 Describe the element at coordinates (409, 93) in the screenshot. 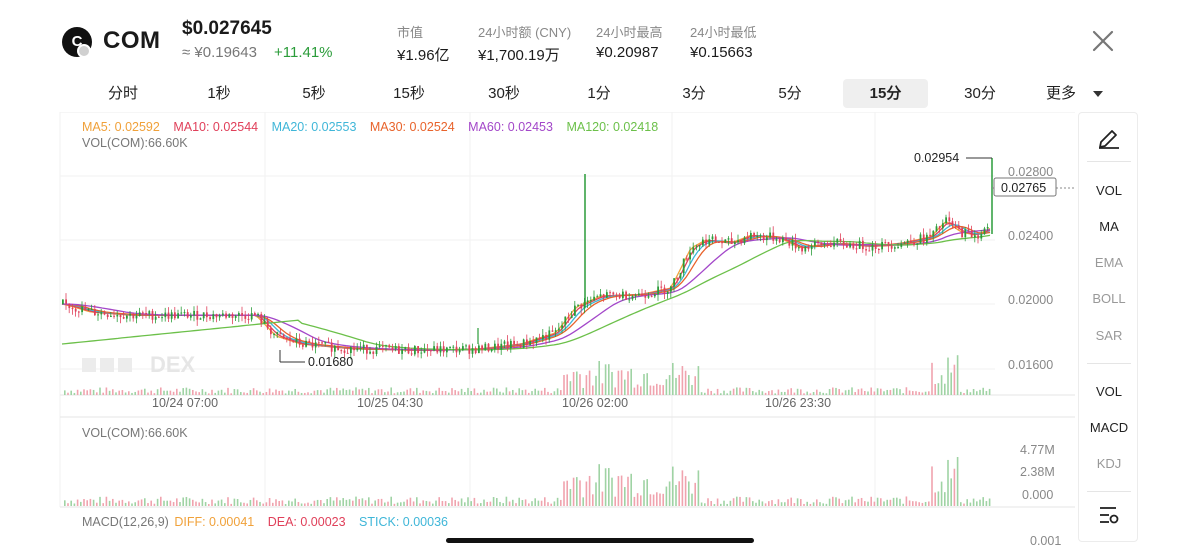

I see `tab-15s: 15秒` at that location.